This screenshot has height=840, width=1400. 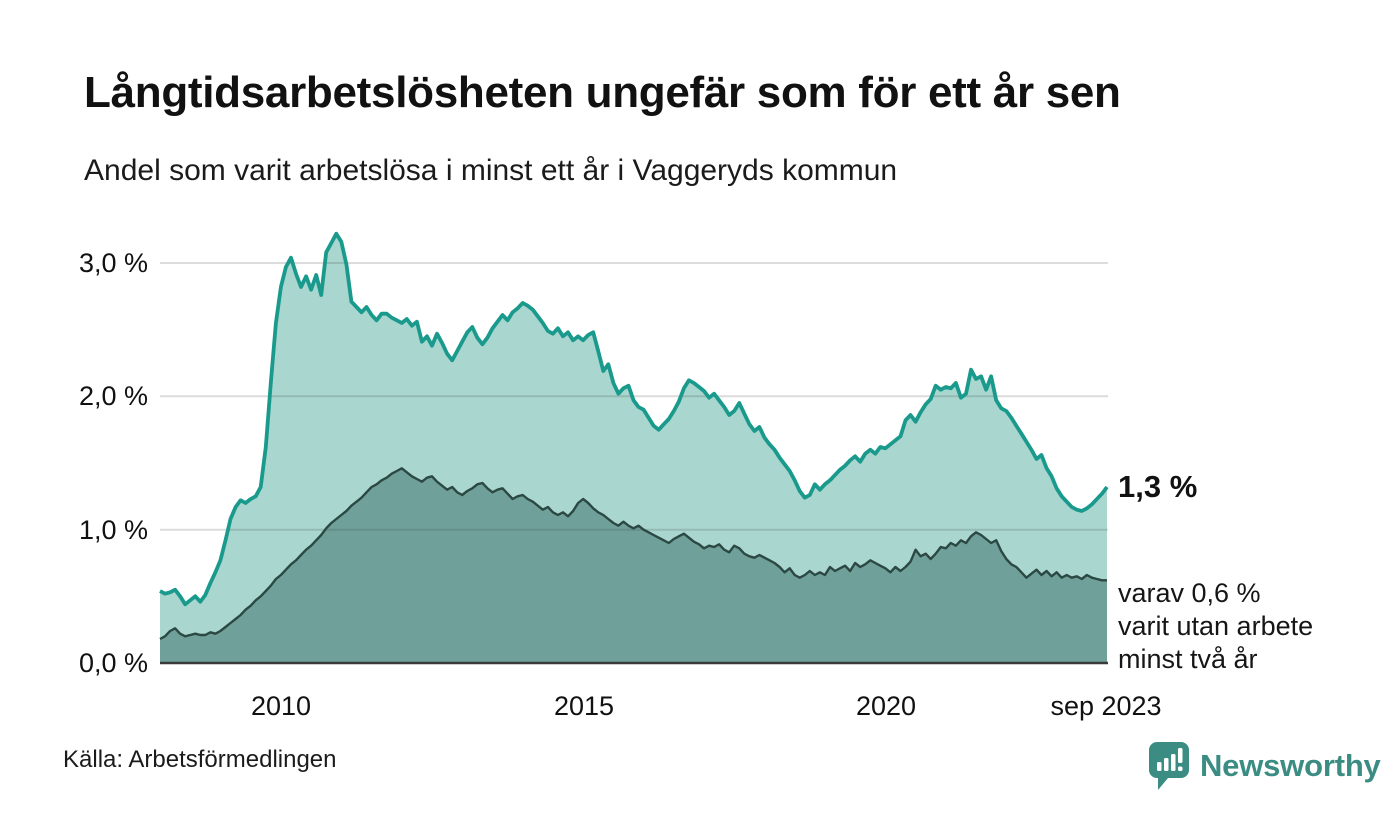 What do you see at coordinates (1169, 766) in the screenshot?
I see `newsworthy-logo-icon` at bounding box center [1169, 766].